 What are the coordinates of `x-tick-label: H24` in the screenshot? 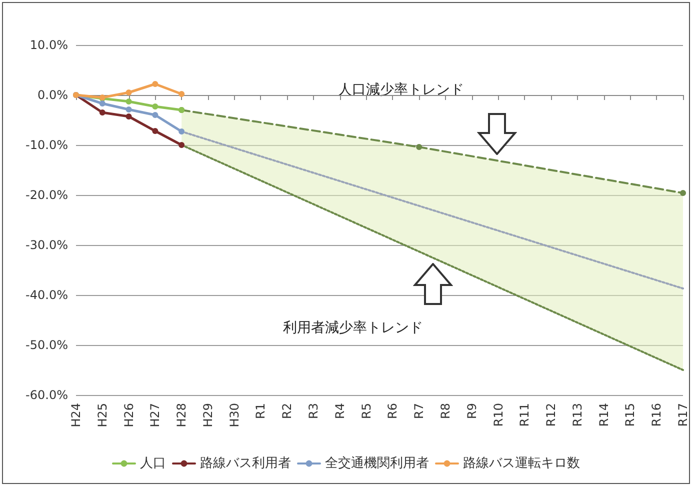 It's located at (76, 415).